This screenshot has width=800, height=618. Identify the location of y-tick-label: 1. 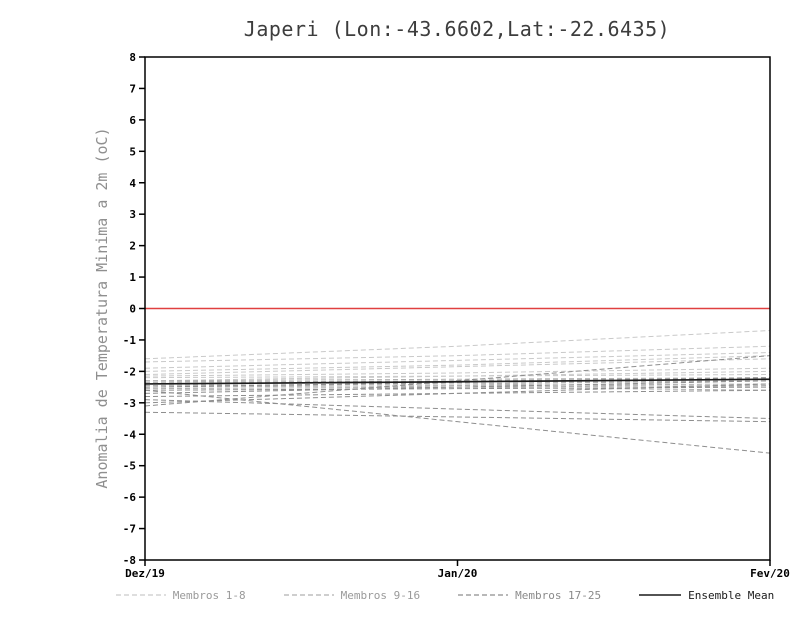
(132, 277).